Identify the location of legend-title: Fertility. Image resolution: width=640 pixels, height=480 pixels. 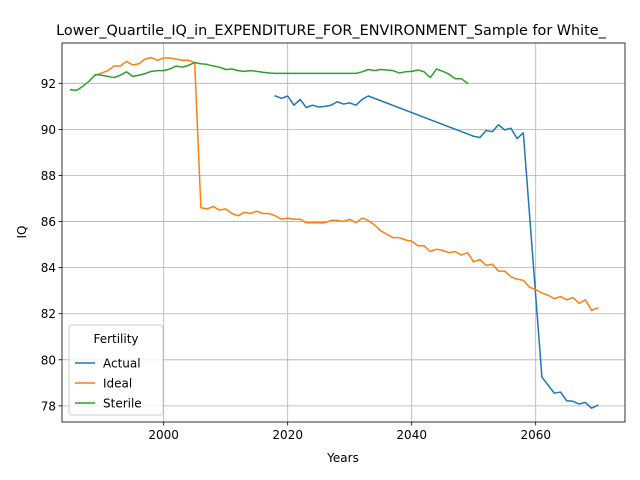
(115, 339).